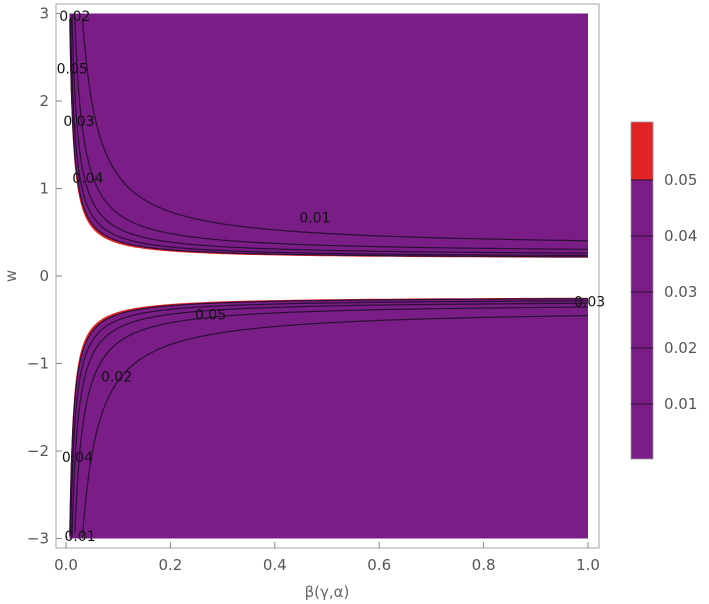 Image resolution: width=709 pixels, height=604 pixels. I want to click on colorbar-frame, so click(642, 290).